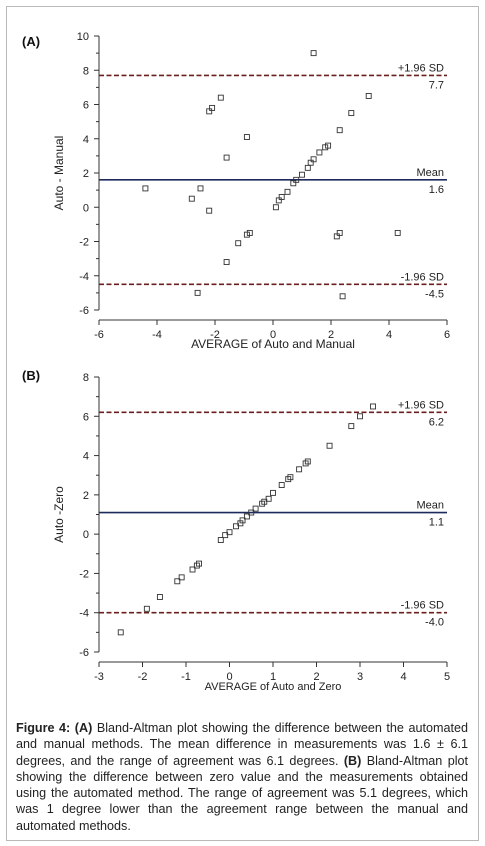  What do you see at coordinates (84, 614) in the screenshot?
I see `panel-b-y-tick-label: -4` at bounding box center [84, 614].